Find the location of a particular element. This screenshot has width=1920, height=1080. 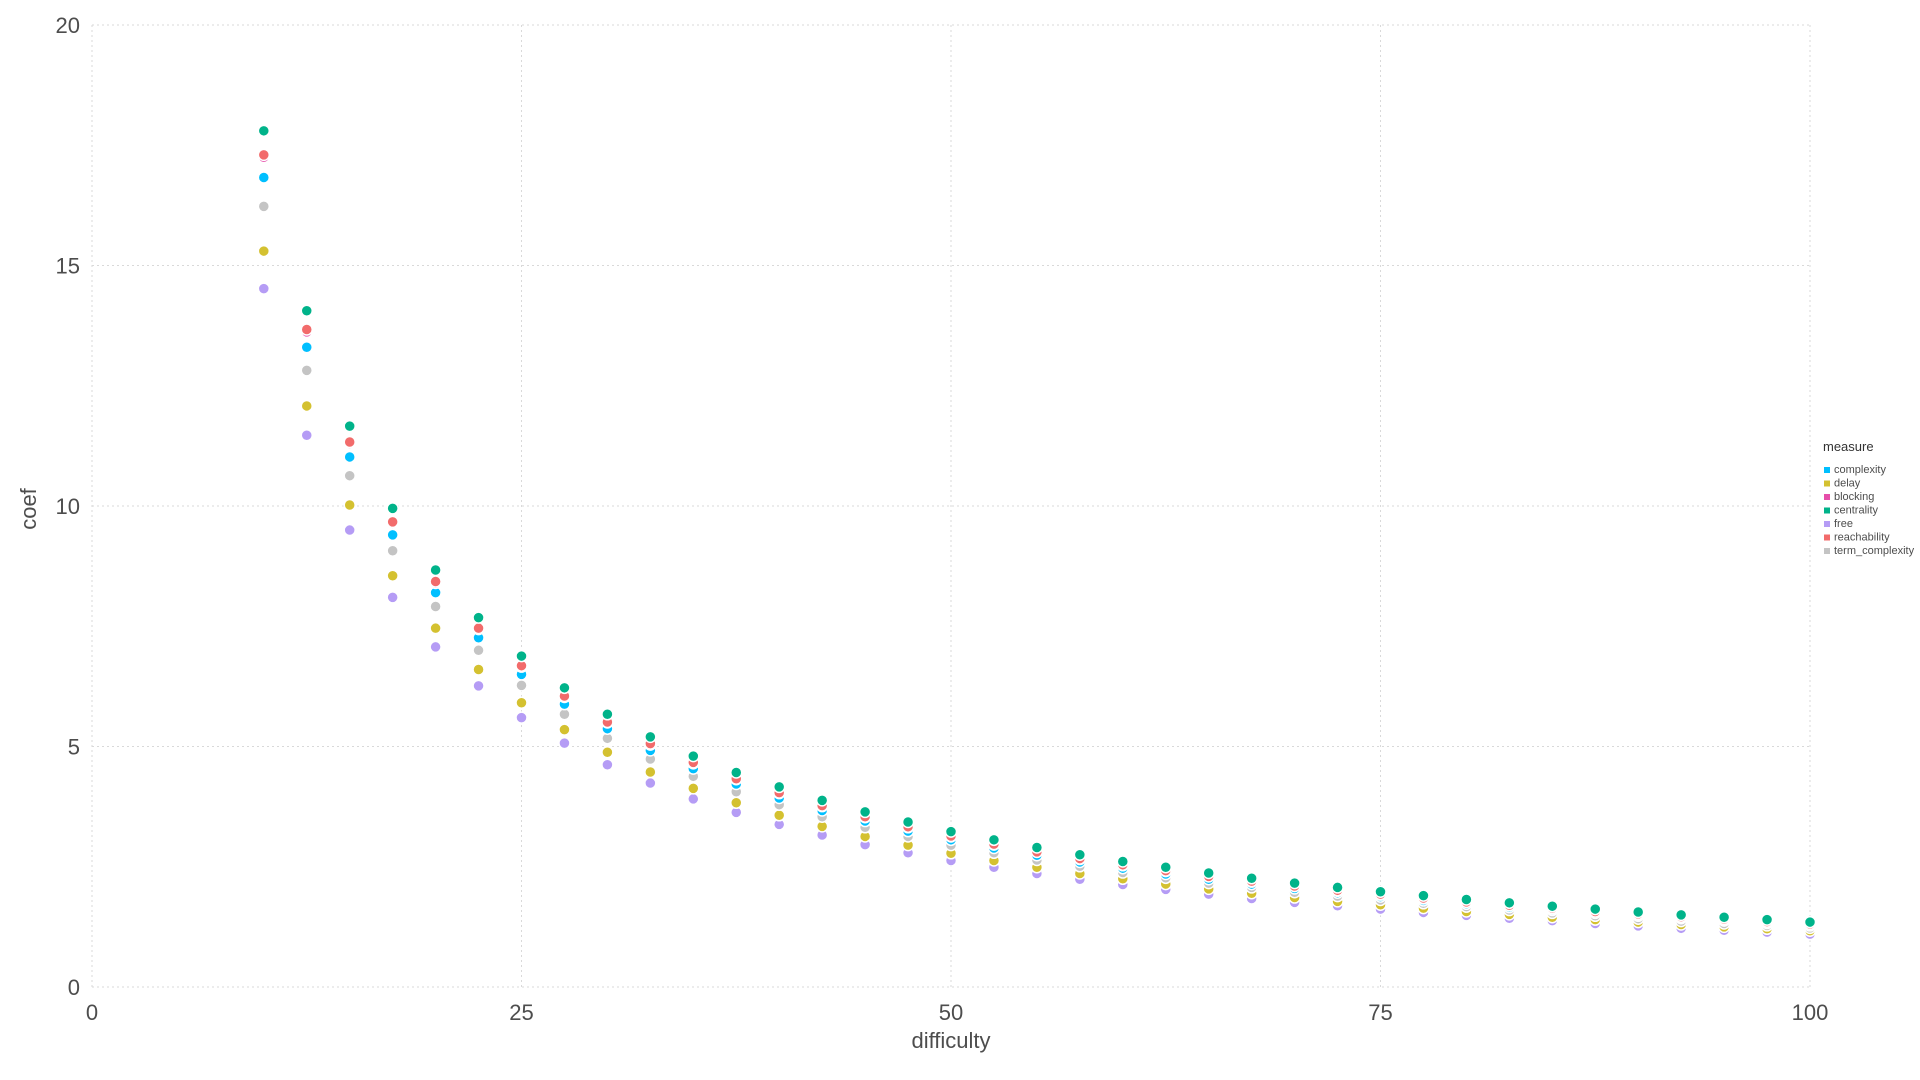

x-axis-ticks: 0 25 50 75 100 is located at coordinates (957, 1012).